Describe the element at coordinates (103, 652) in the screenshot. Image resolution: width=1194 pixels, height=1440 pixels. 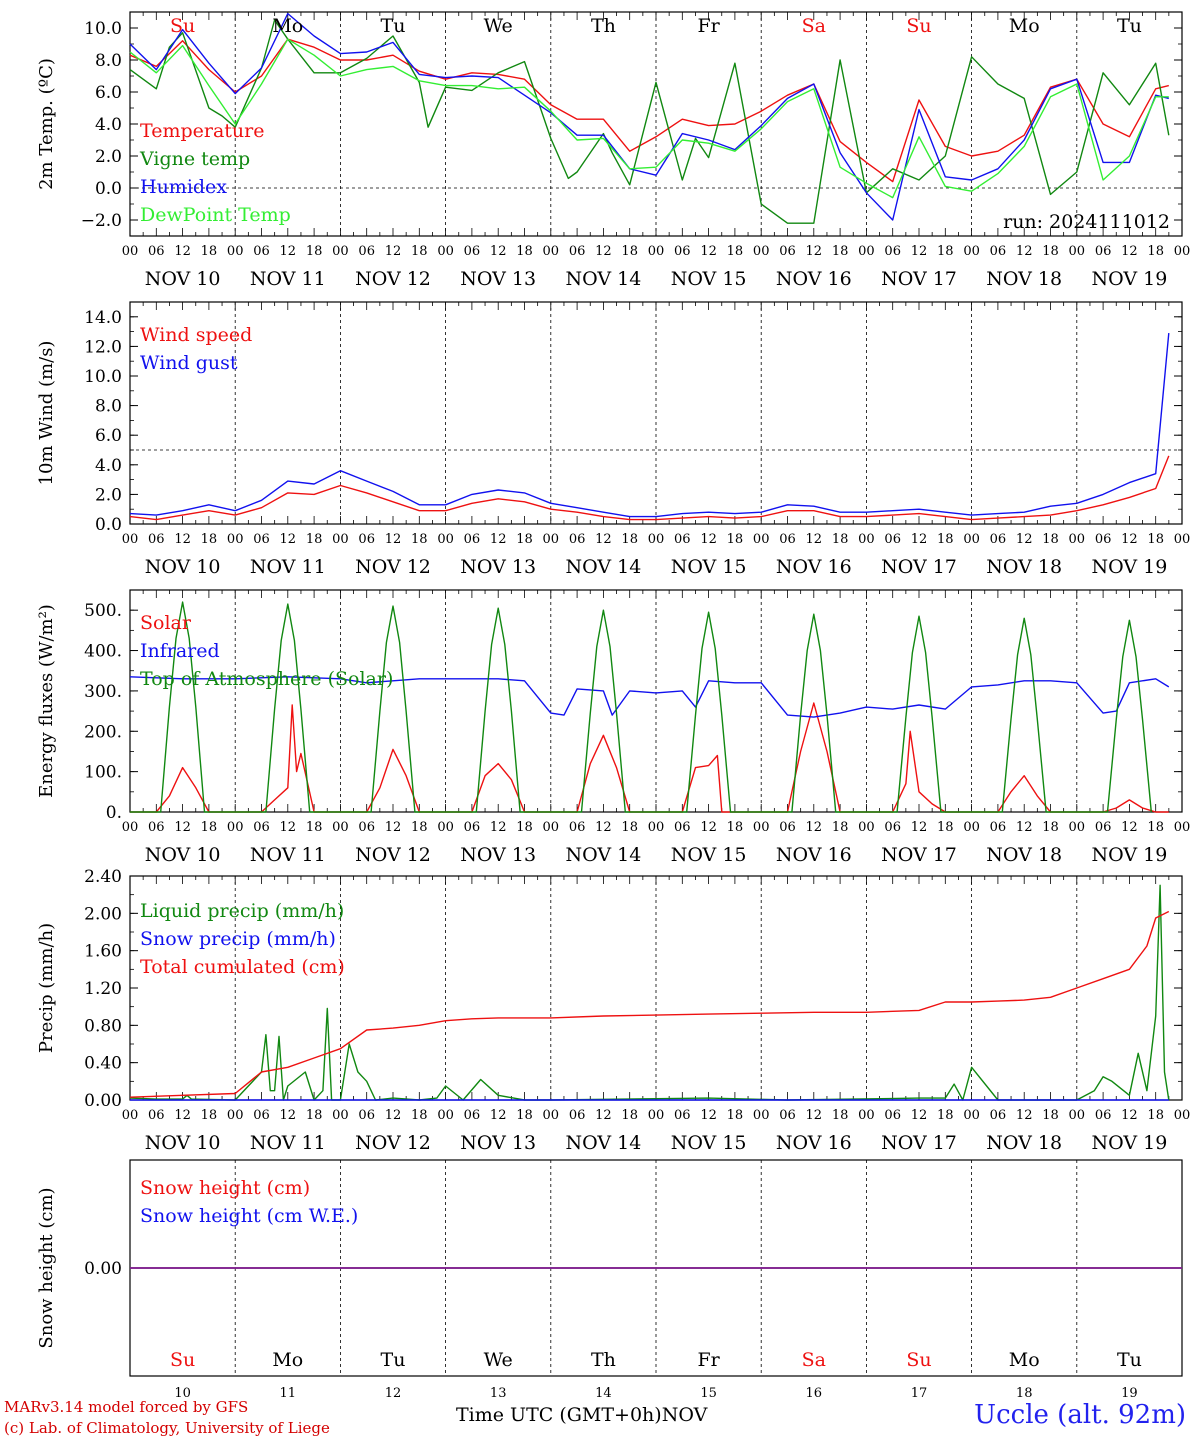
I see `y-tick-label: 400.` at that location.